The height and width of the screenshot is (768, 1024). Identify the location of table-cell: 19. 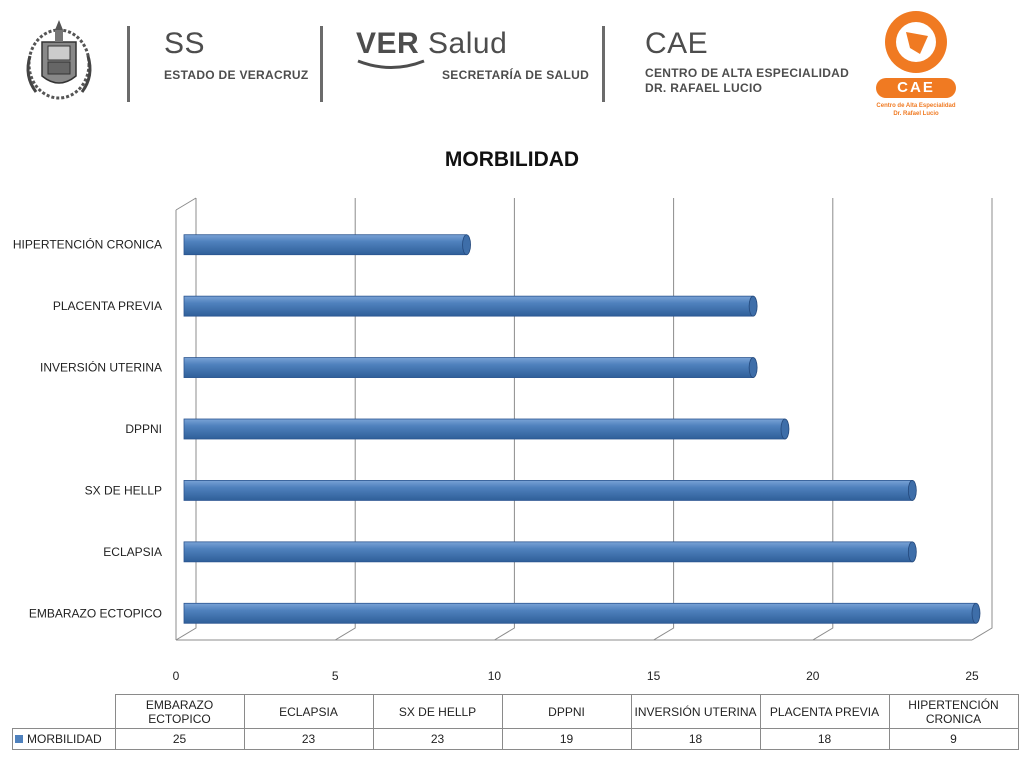
(566, 739).